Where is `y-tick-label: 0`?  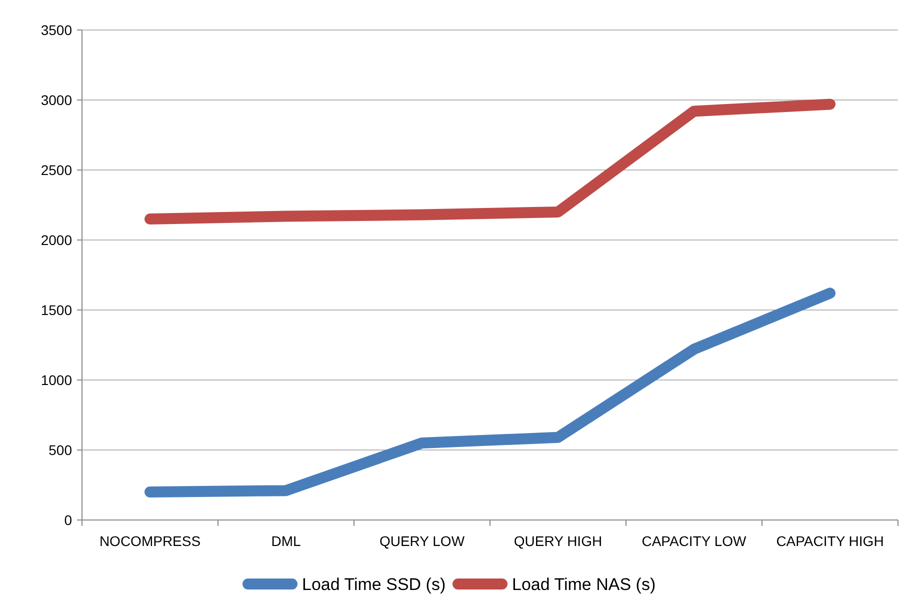
y-tick-label: 0 is located at coordinates (68, 520).